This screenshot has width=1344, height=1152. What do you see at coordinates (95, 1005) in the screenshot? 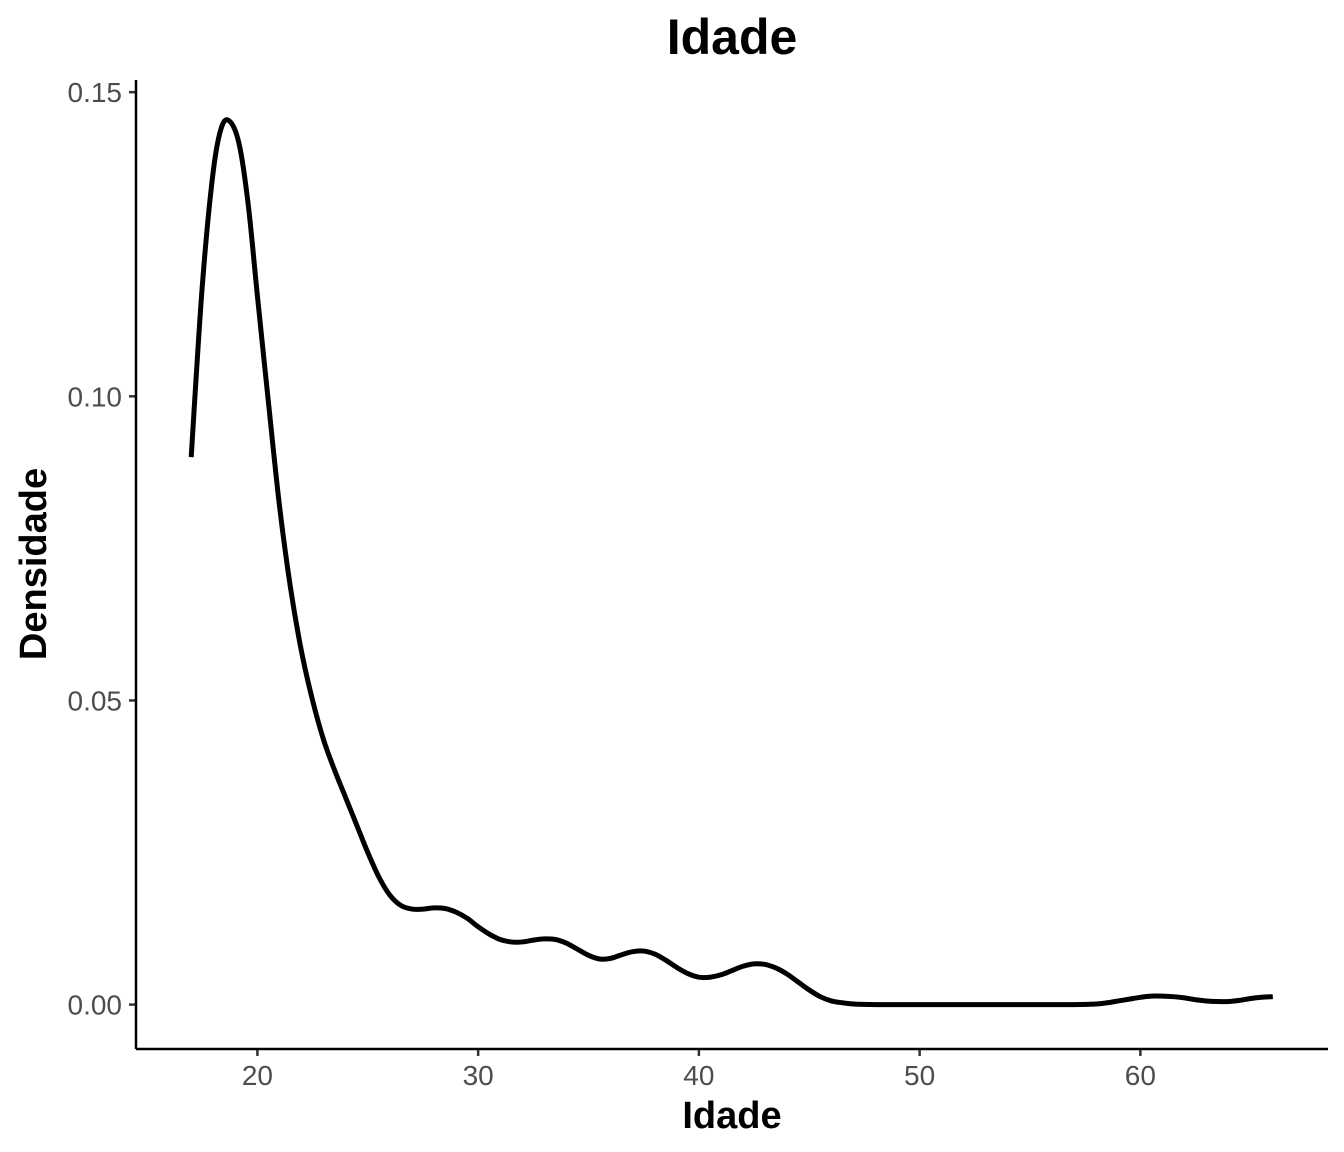
I see `y-tick-label: 0.00` at bounding box center [95, 1005].